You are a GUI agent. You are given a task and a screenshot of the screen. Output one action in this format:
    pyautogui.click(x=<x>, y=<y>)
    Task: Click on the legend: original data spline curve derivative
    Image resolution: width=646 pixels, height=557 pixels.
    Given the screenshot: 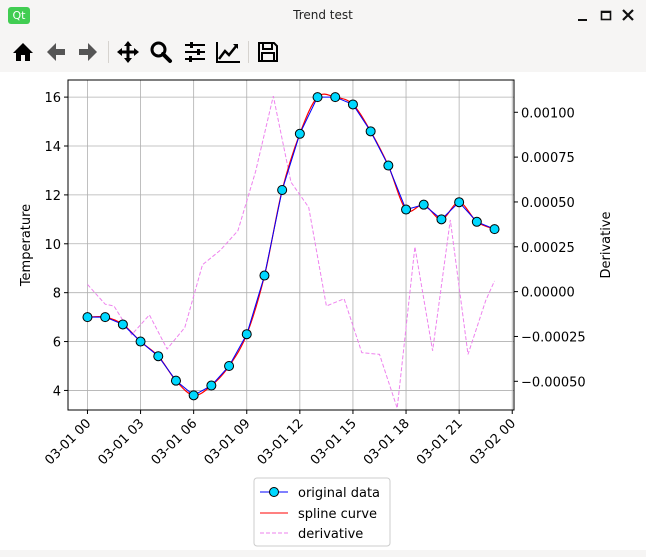 What is the action you would take?
    pyautogui.click(x=322, y=512)
    